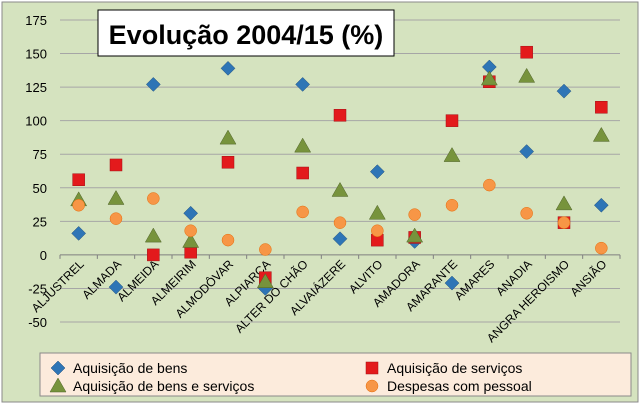 Image resolution: width=640 pixels, height=409 pixels. I want to click on legend-item: Aquisição de bens e serviços, so click(151, 385).